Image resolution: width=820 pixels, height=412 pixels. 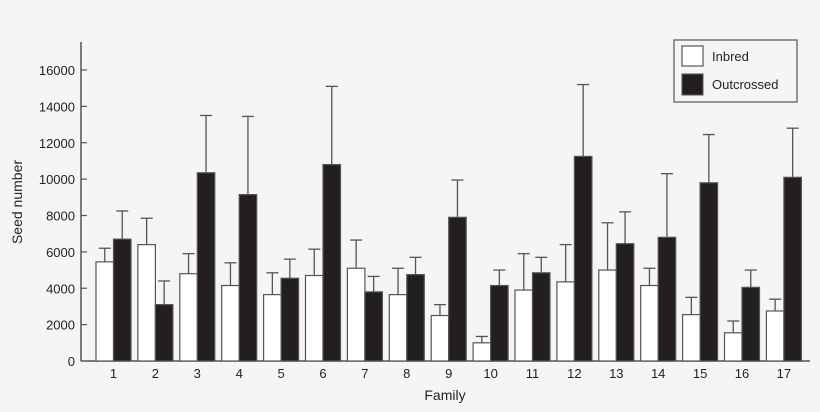 What do you see at coordinates (533, 373) in the screenshot?
I see `x-tick-label: 11` at bounding box center [533, 373].